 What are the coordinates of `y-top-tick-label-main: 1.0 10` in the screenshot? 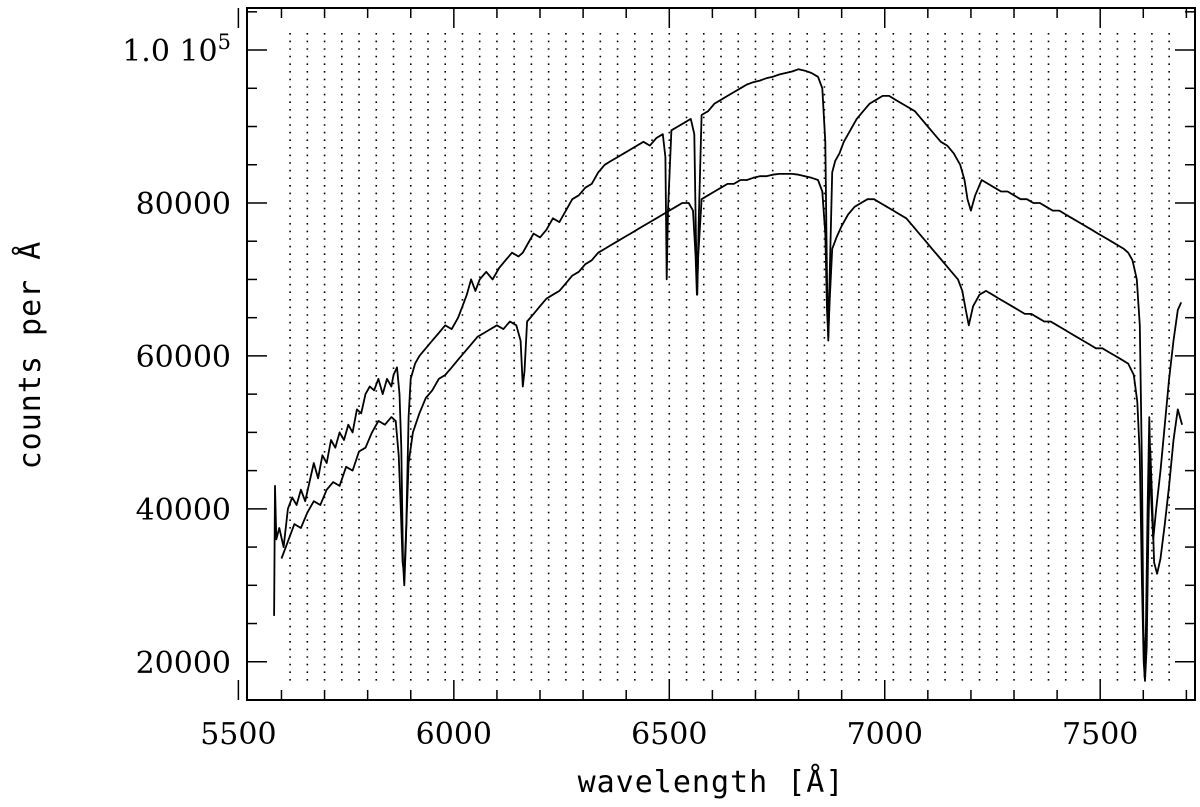 It's located at (169, 51).